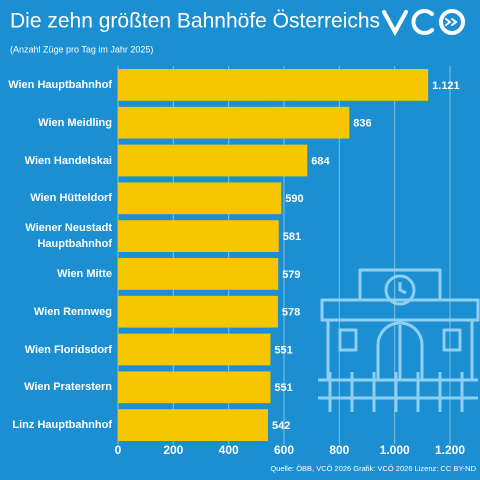  Describe the element at coordinates (399, 340) in the screenshot. I see `station-icon` at that location.